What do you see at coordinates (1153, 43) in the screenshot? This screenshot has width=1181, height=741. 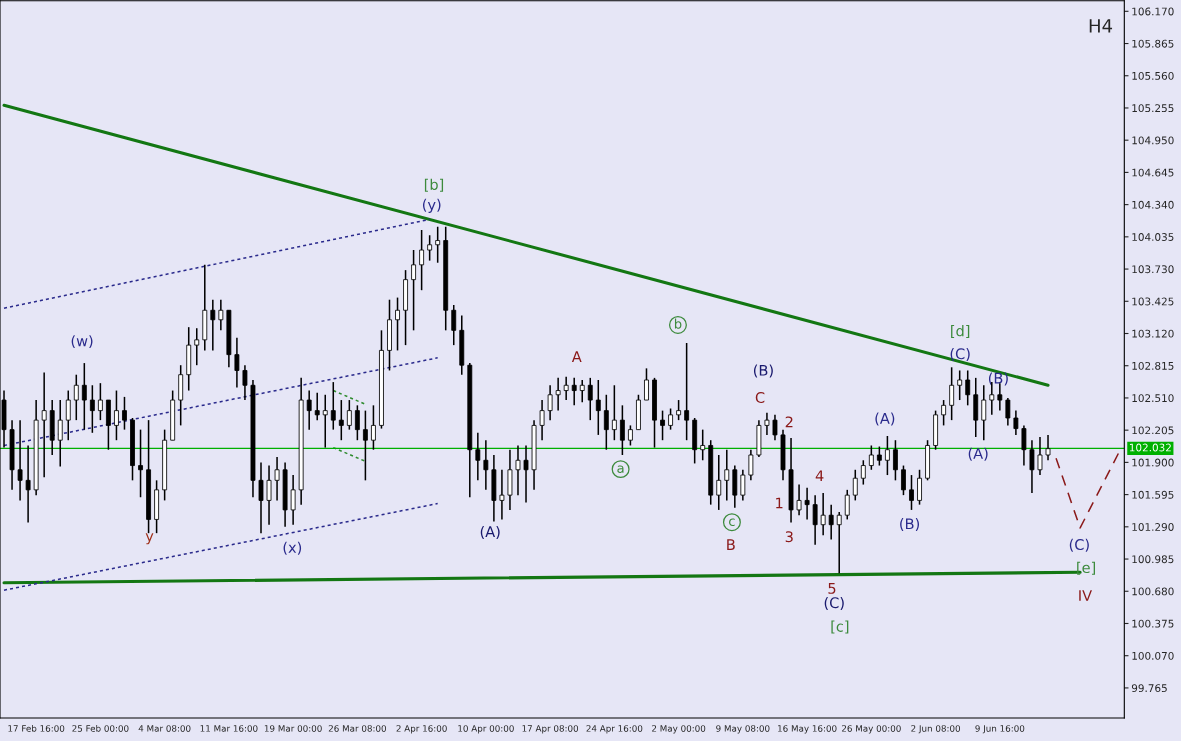 I see `y-tick-label: 105.865` at bounding box center [1153, 43].